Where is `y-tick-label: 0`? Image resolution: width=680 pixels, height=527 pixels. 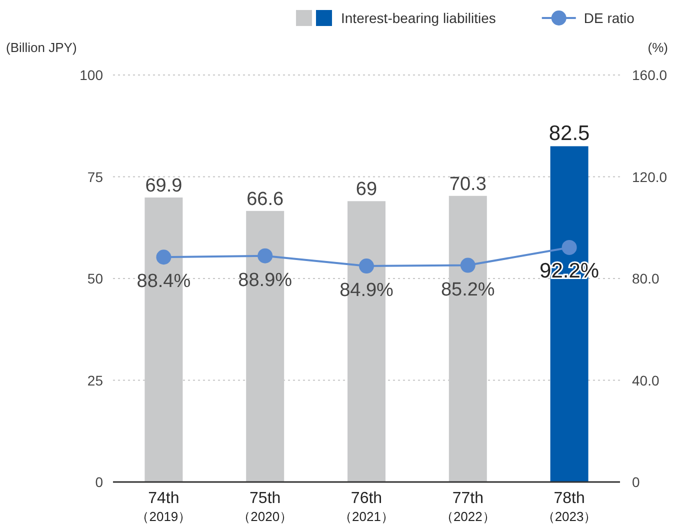 y-tick-label: 0 is located at coordinates (99, 482).